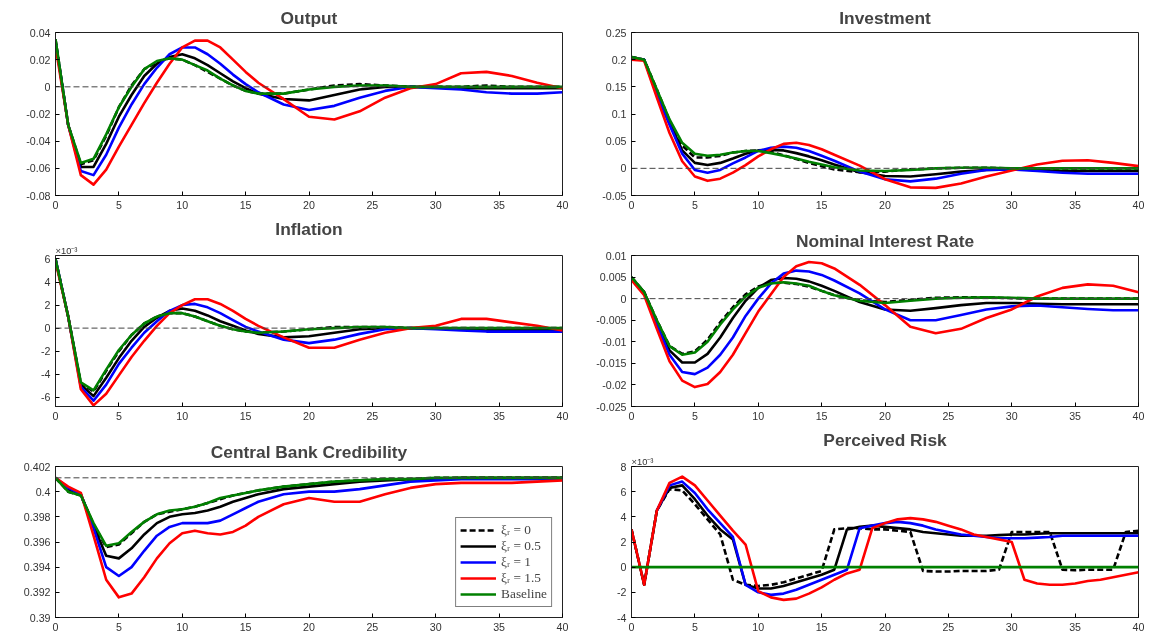 Image resolution: width=1153 pixels, height=633 pixels. Describe the element at coordinates (616, 141) in the screenshot. I see `y-tick-label: 0.05` at that location.